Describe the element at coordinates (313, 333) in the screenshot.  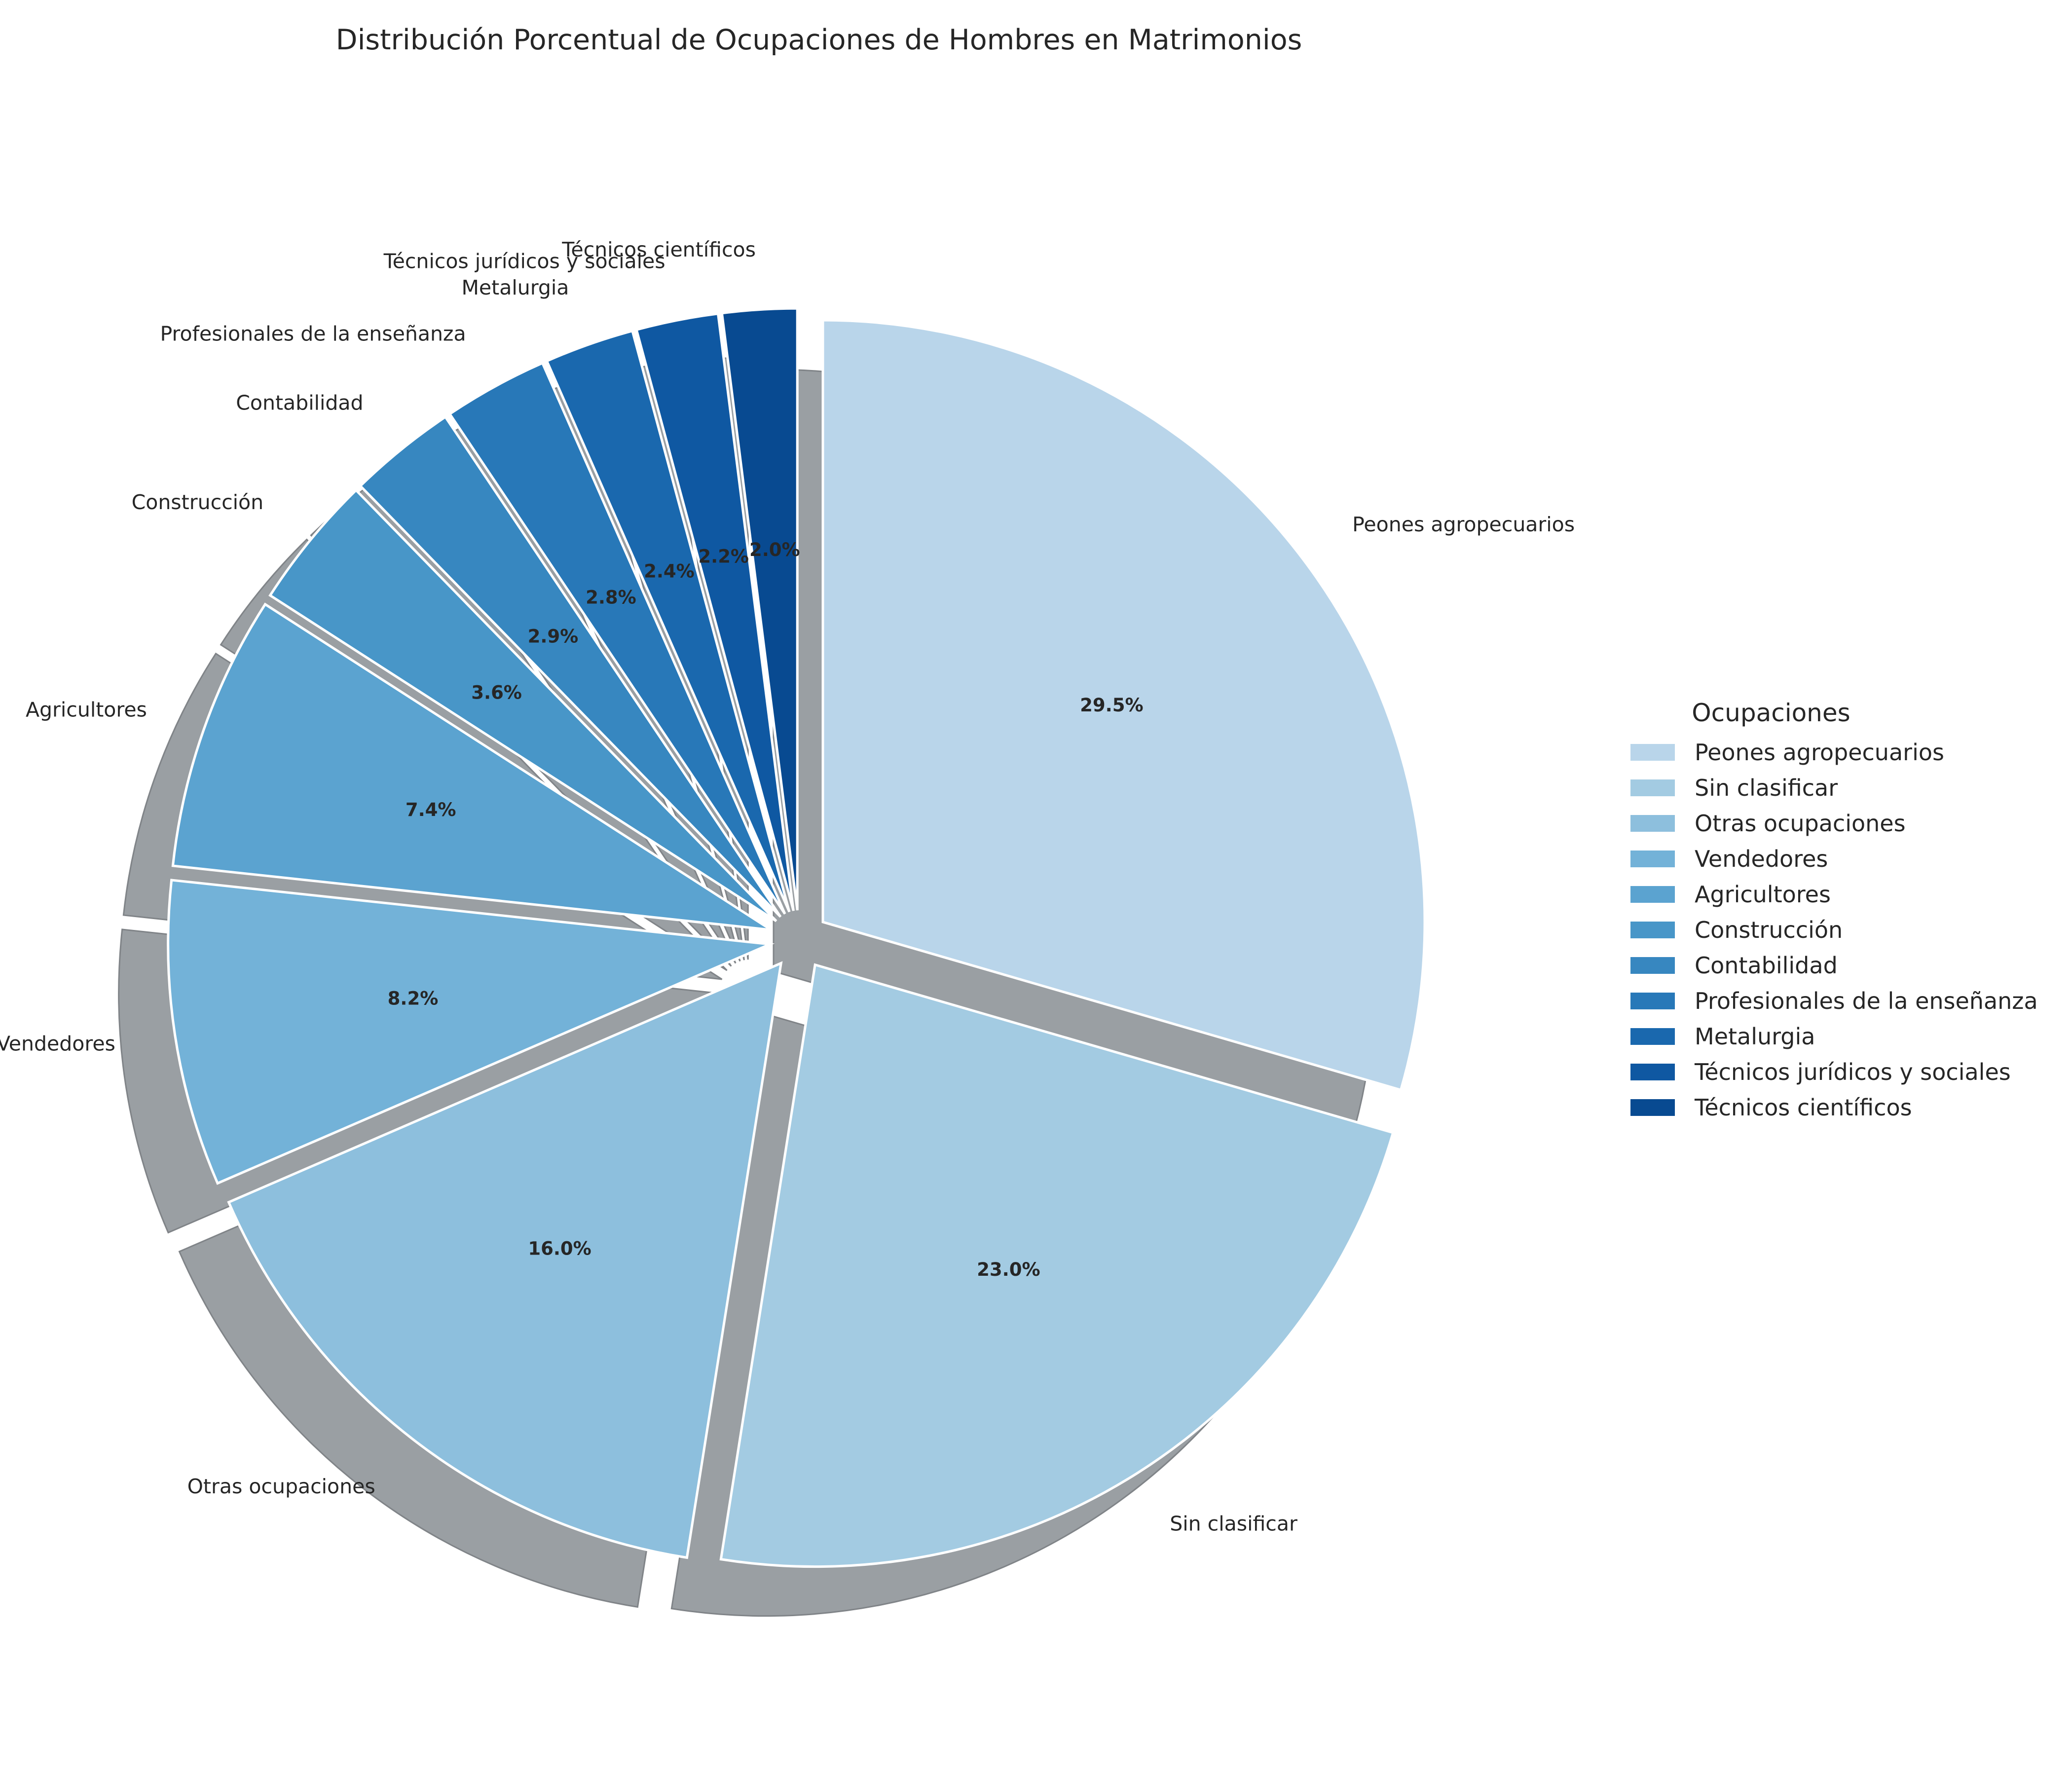
I see `slice-label-profesionales-de-la-ensenanza: Profesionales de la enseñanza` at that location.